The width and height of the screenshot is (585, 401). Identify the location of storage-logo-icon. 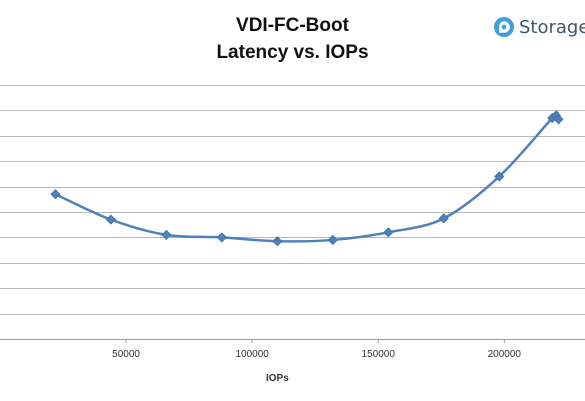
(504, 27).